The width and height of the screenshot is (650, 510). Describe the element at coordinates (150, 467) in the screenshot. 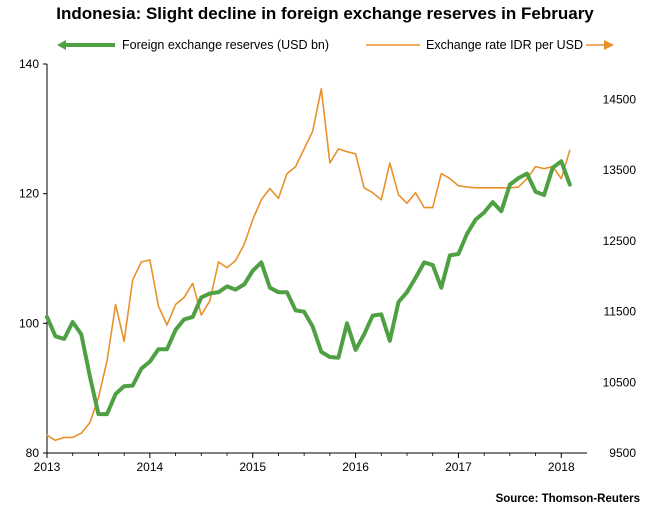

I see `x-tick-label: 2014` at that location.